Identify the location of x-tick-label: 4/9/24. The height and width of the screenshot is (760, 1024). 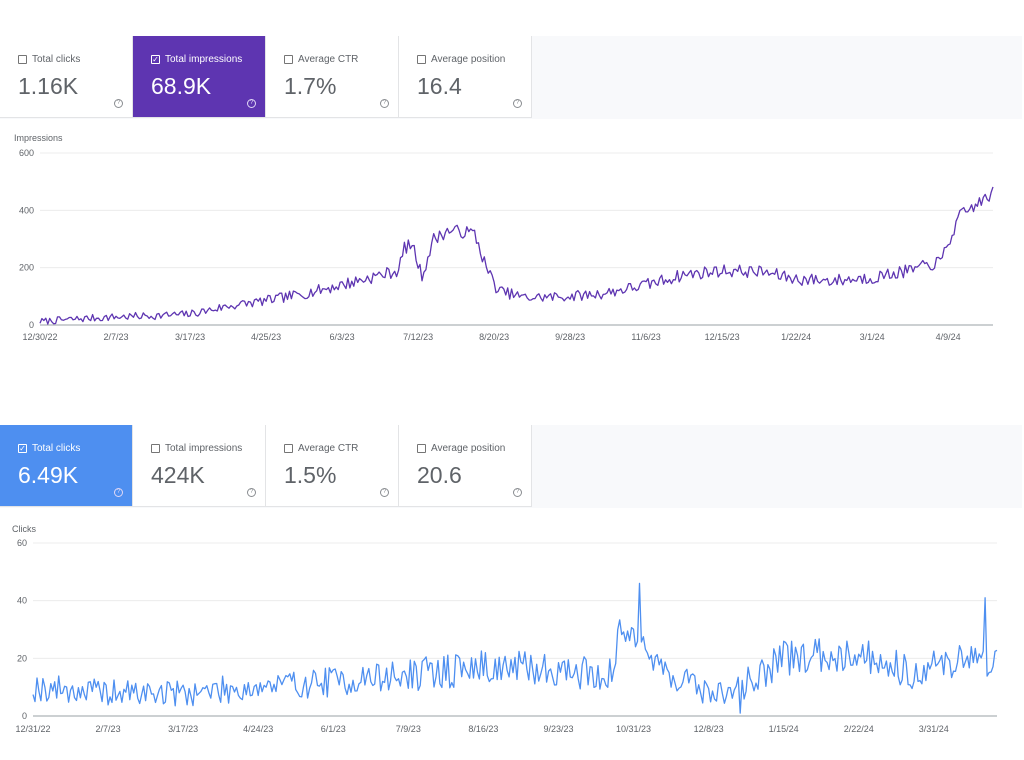
(948, 337).